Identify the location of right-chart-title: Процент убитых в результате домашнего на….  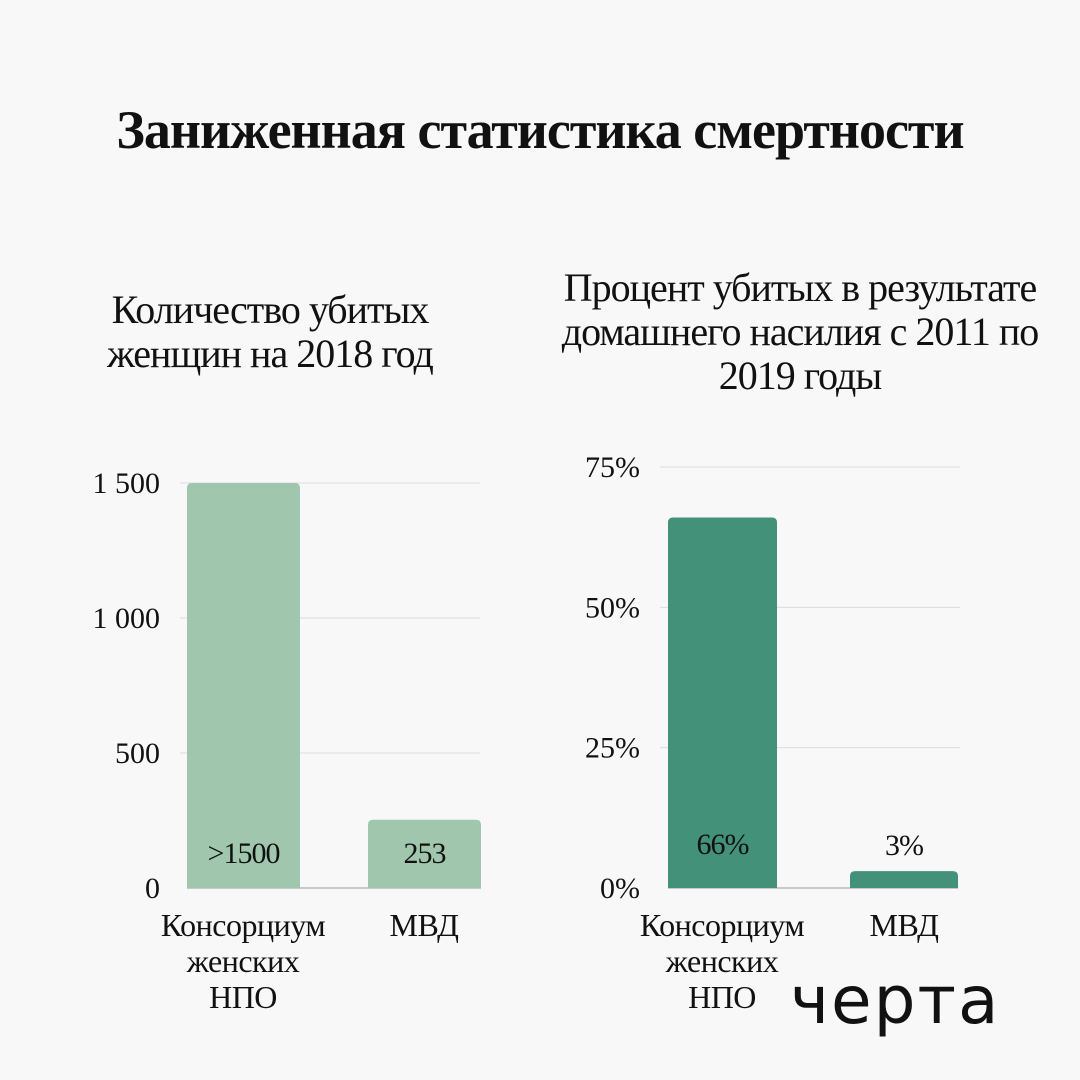
(800, 331).